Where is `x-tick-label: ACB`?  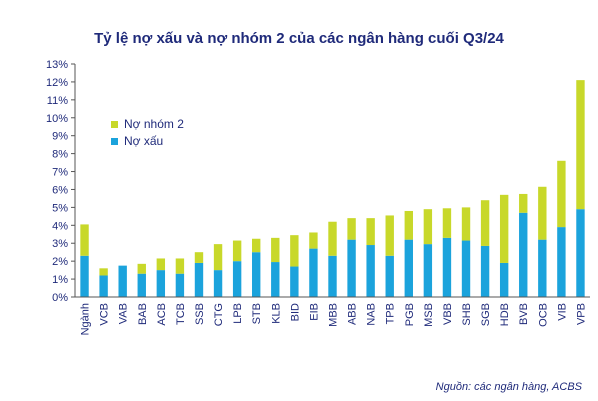
x-tick-label: ACB is located at coordinates (162, 314).